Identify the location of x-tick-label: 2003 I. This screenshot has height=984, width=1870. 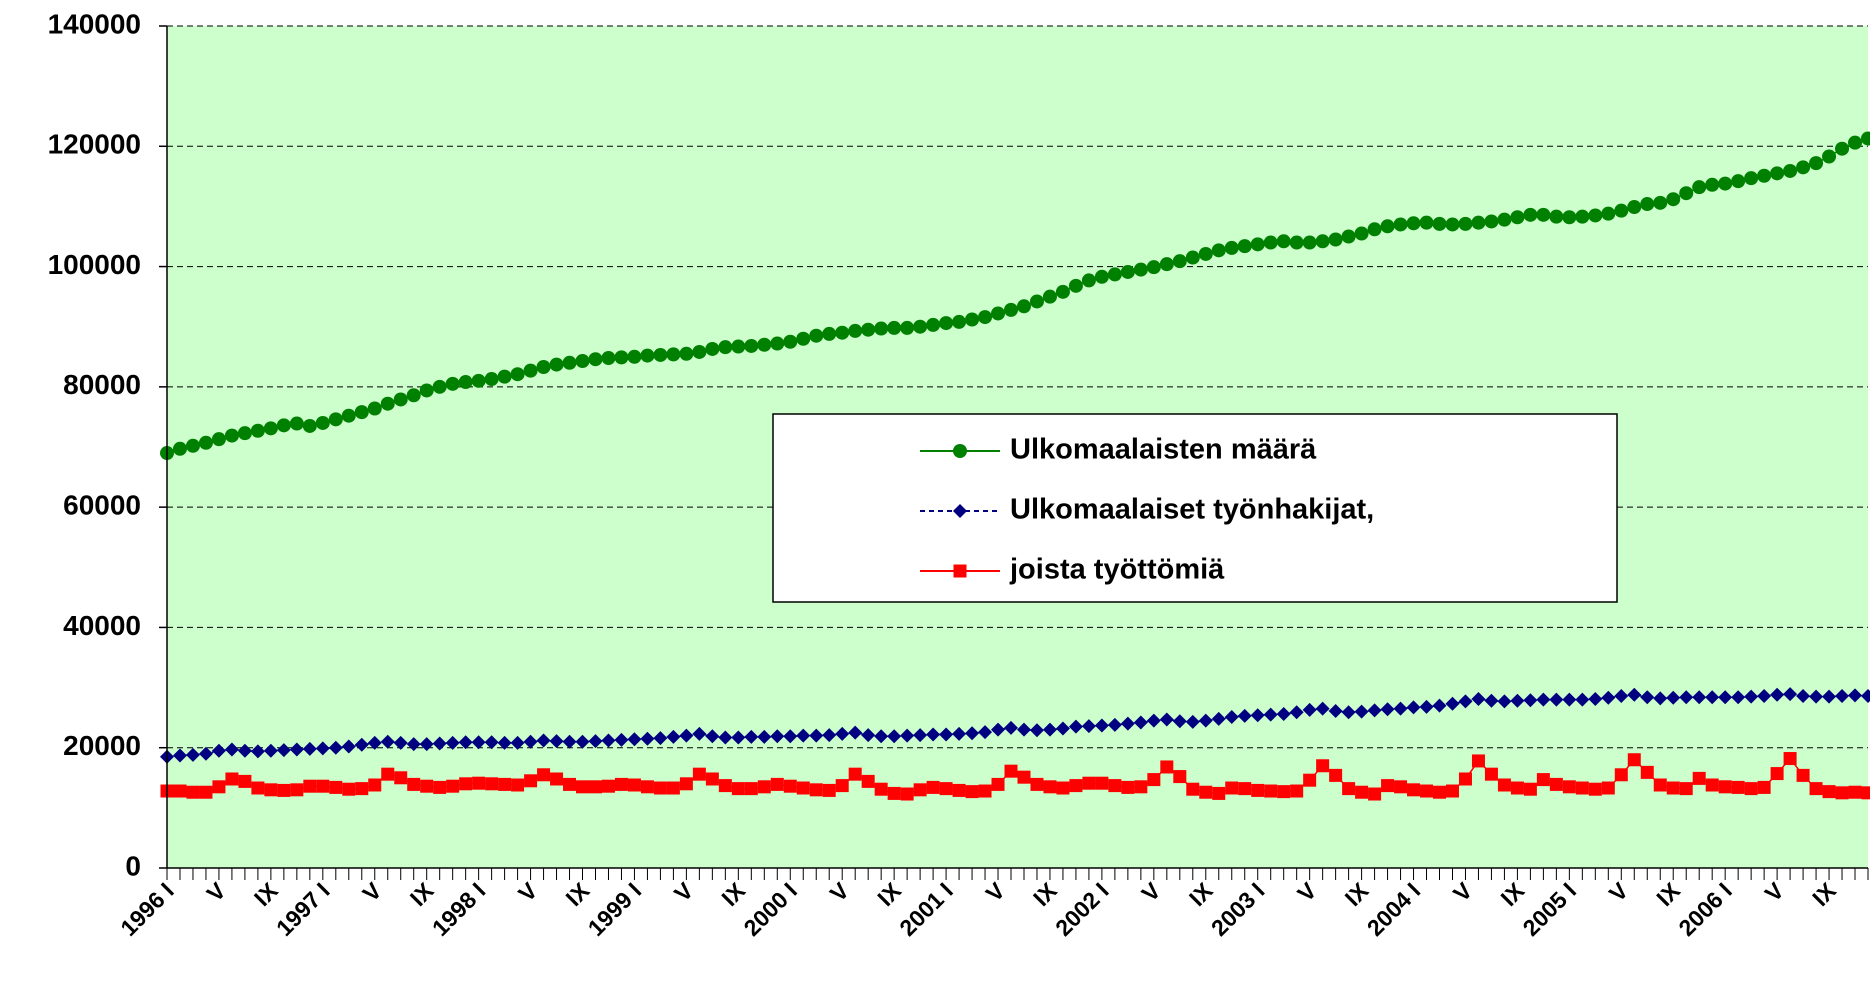
(1238, 909).